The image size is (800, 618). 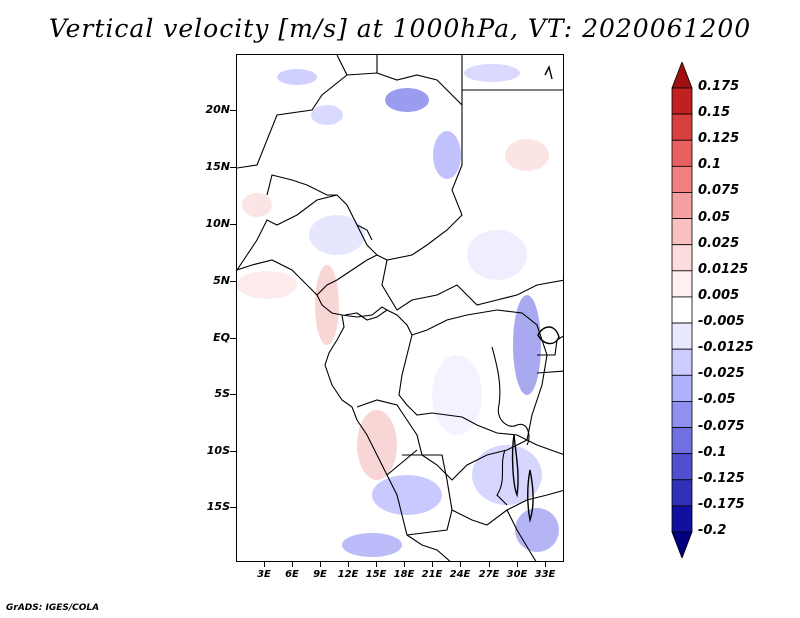 What do you see at coordinates (726, 348) in the screenshot?
I see `colorbar-level-label: -0.0125` at bounding box center [726, 348].